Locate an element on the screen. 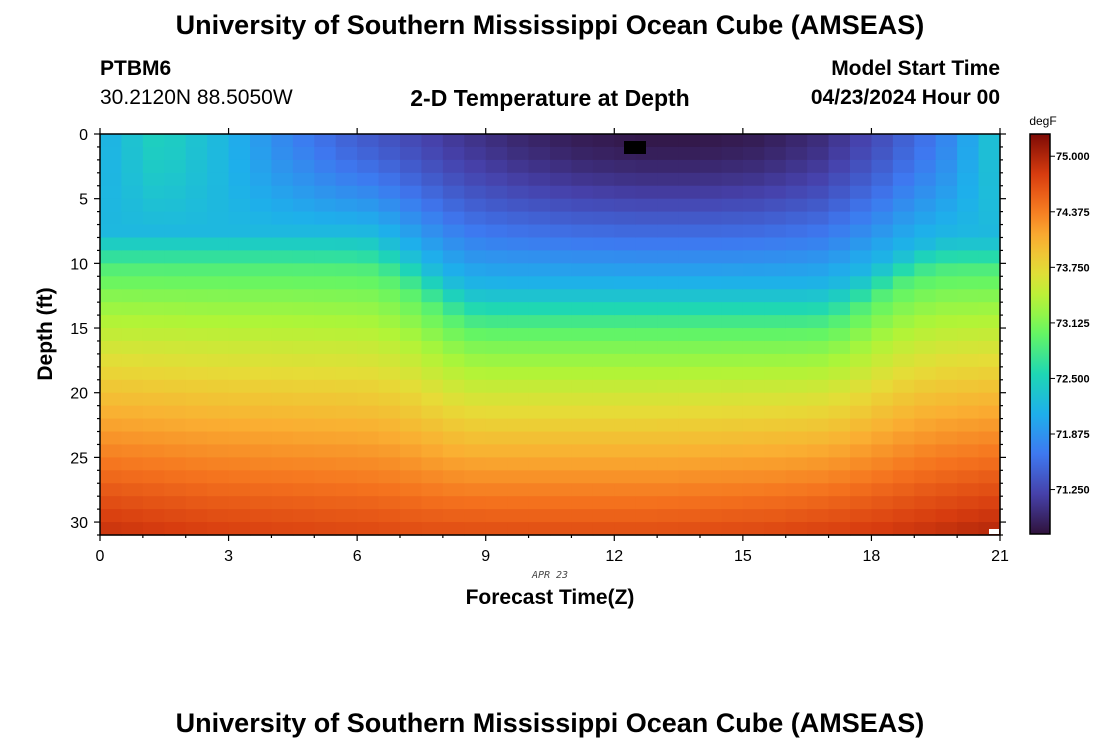 The width and height of the screenshot is (1100, 750). x-tick-label: 21 is located at coordinates (1000, 556).